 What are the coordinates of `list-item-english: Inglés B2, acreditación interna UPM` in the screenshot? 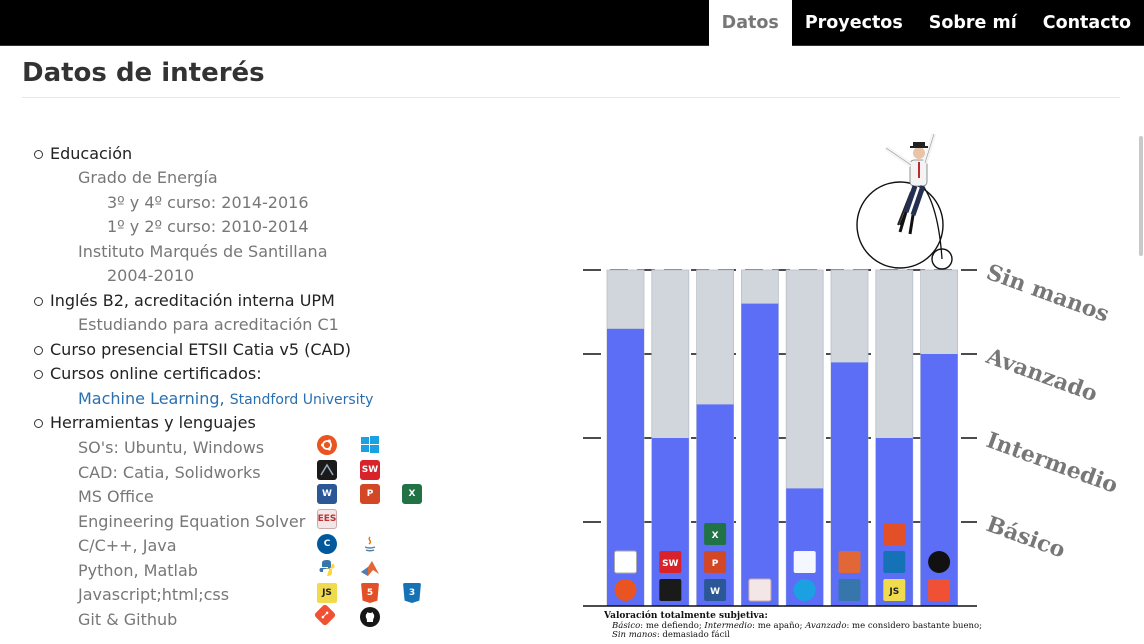 It's located at (184, 301).